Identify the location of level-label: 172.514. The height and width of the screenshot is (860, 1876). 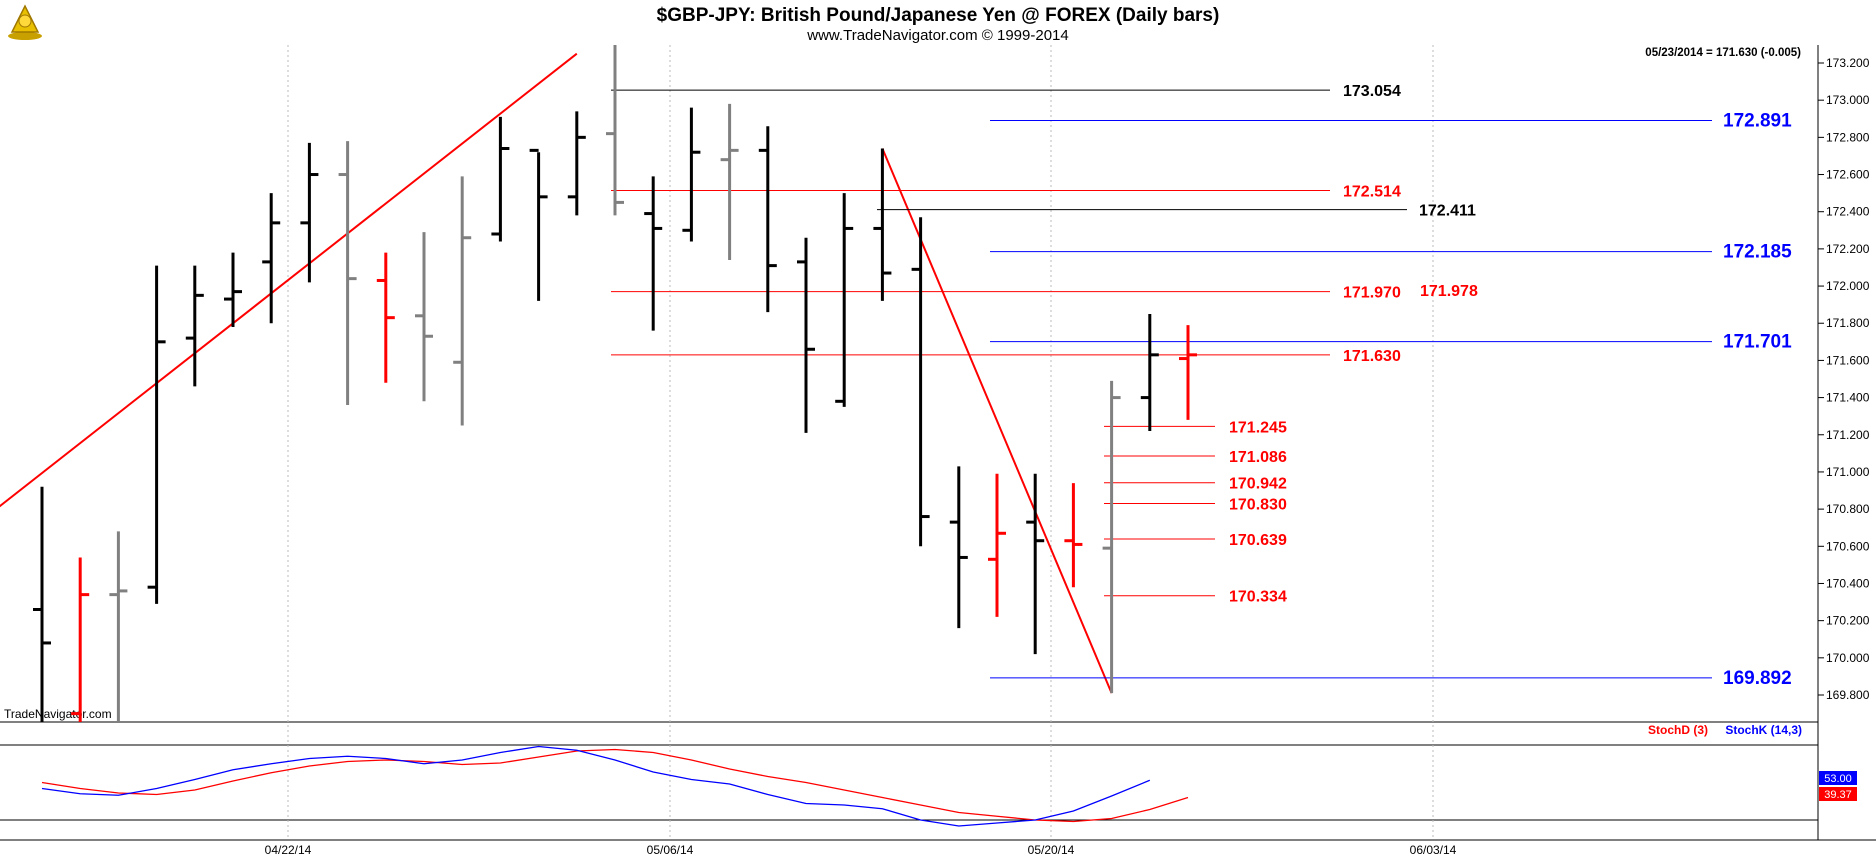
(1372, 192).